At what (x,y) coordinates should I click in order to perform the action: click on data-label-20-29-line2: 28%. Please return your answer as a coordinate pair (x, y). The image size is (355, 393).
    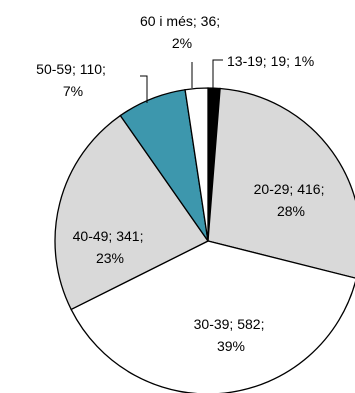
    Looking at the image, I should click on (291, 211).